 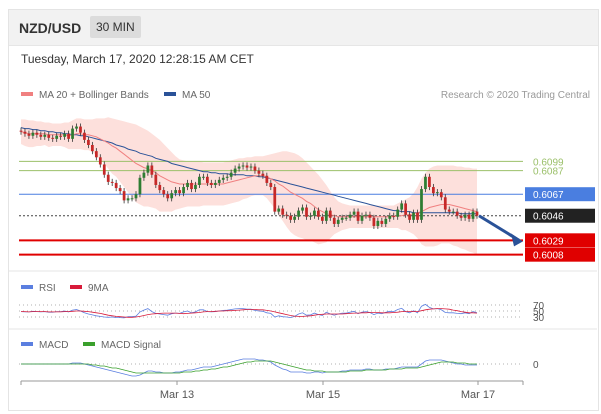 I want to click on price-level-tag-0.6046, so click(x=560, y=215).